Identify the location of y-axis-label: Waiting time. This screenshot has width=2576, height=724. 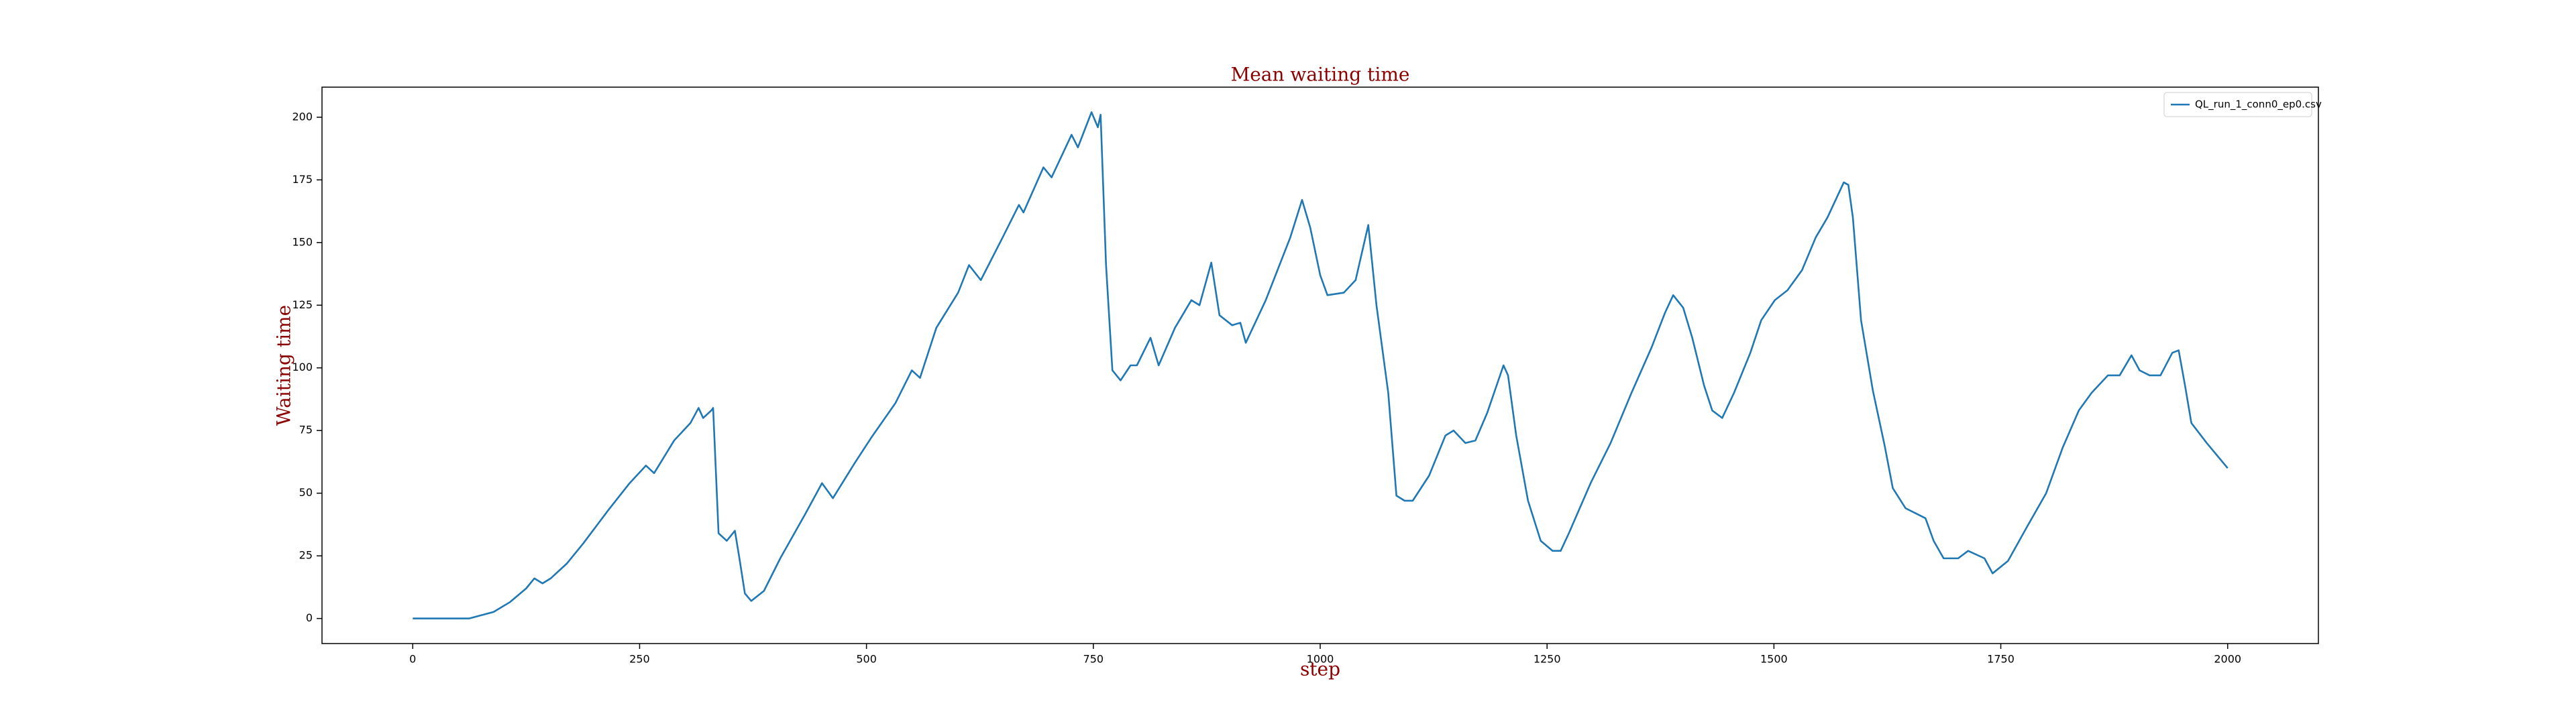
(284, 365).